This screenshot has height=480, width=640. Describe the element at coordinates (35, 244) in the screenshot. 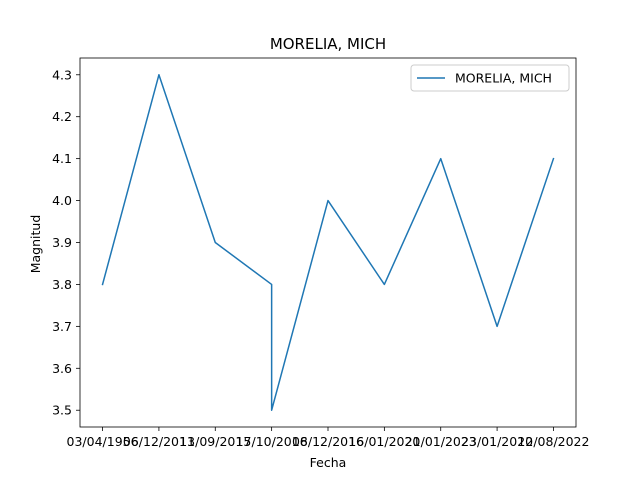

I see `y-axis-label: Magnitud` at that location.